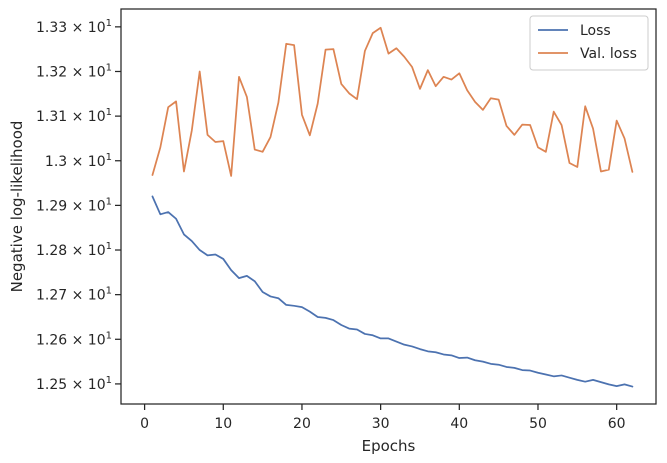 Image resolution: width=667 pixels, height=463 pixels. I want to click on legend-label-loss: Loss, so click(595, 31).